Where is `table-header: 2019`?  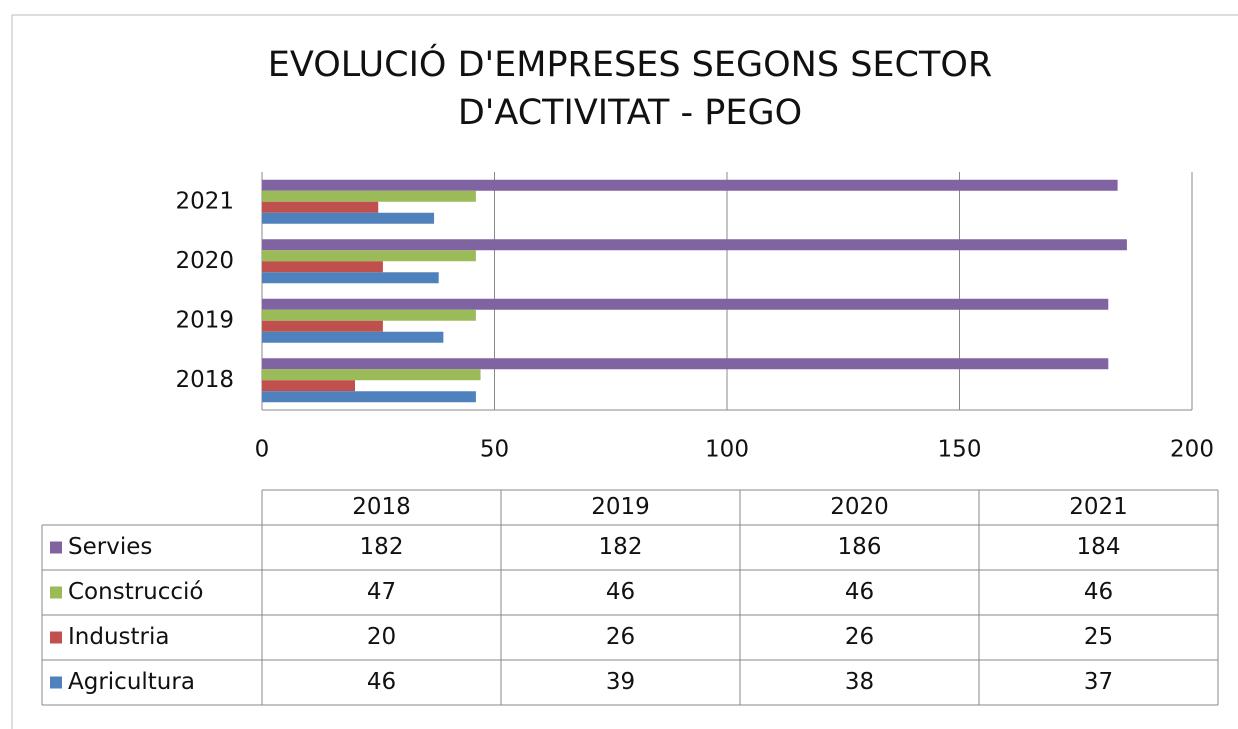 table-header: 2019 is located at coordinates (620, 507).